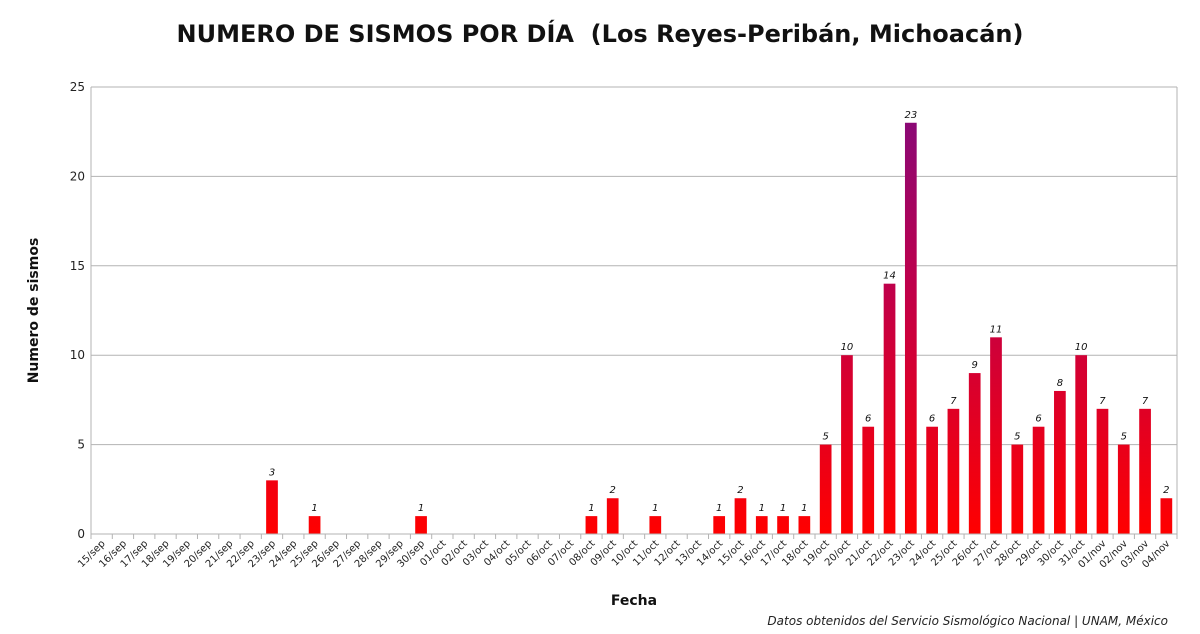  I want to click on y-axis-title: Numero de sismos, so click(34, 311).